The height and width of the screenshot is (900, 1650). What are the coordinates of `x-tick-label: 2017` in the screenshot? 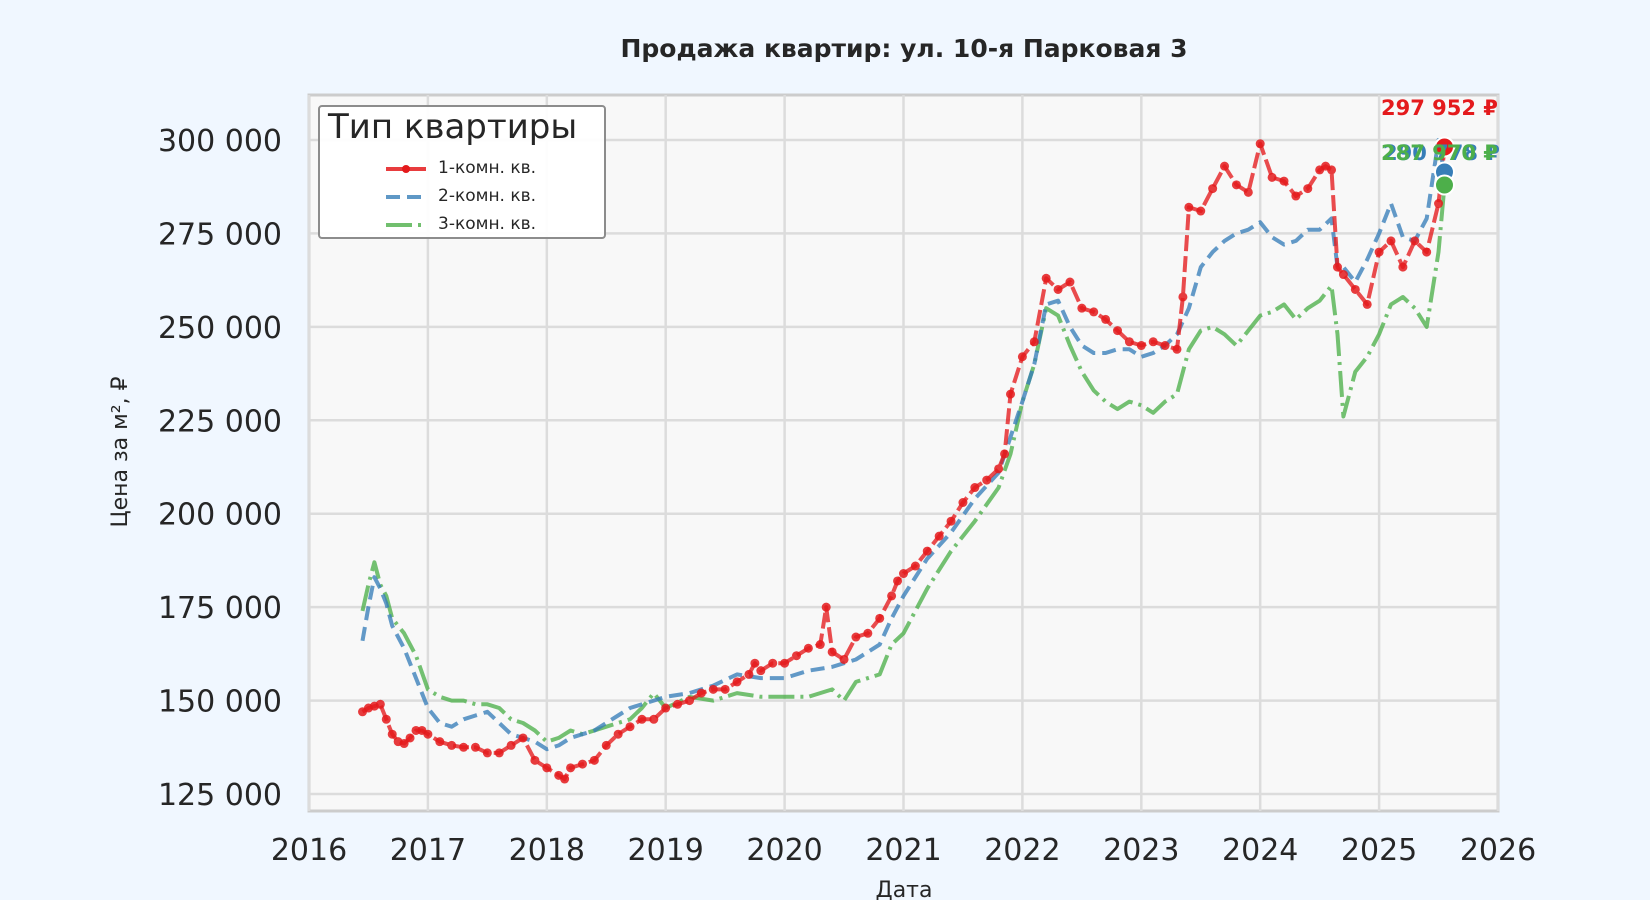 It's located at (428, 850).